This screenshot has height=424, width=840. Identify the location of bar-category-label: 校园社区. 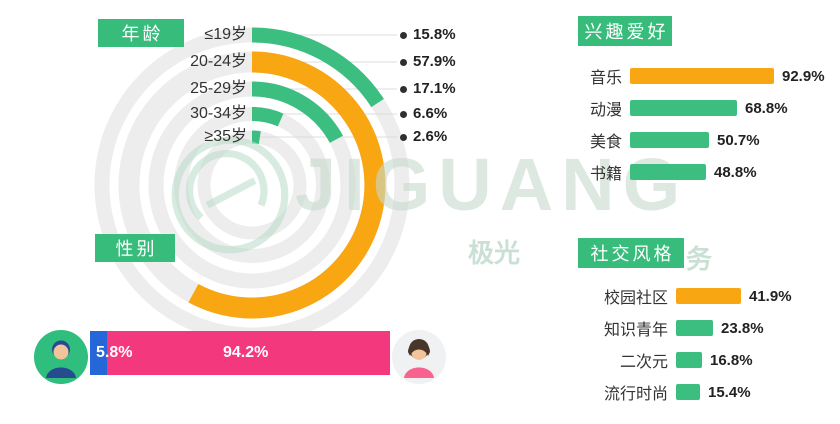
(635, 298).